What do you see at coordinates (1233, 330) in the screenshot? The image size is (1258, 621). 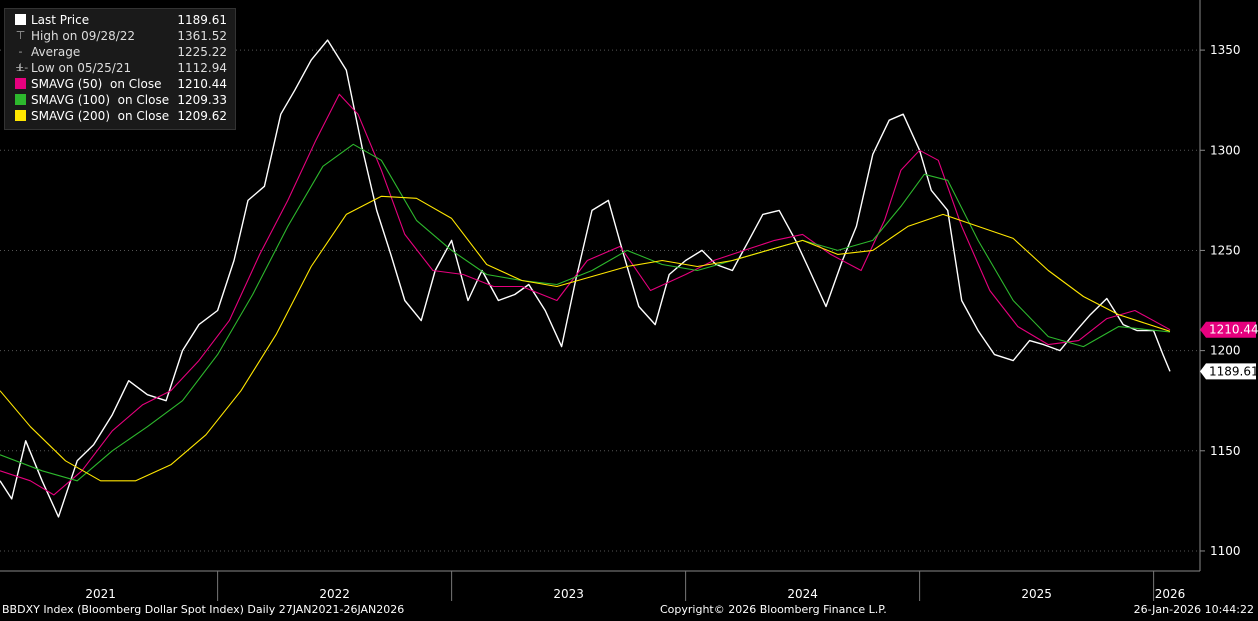 I see `value-tag-label: 1210.44` at bounding box center [1233, 330].